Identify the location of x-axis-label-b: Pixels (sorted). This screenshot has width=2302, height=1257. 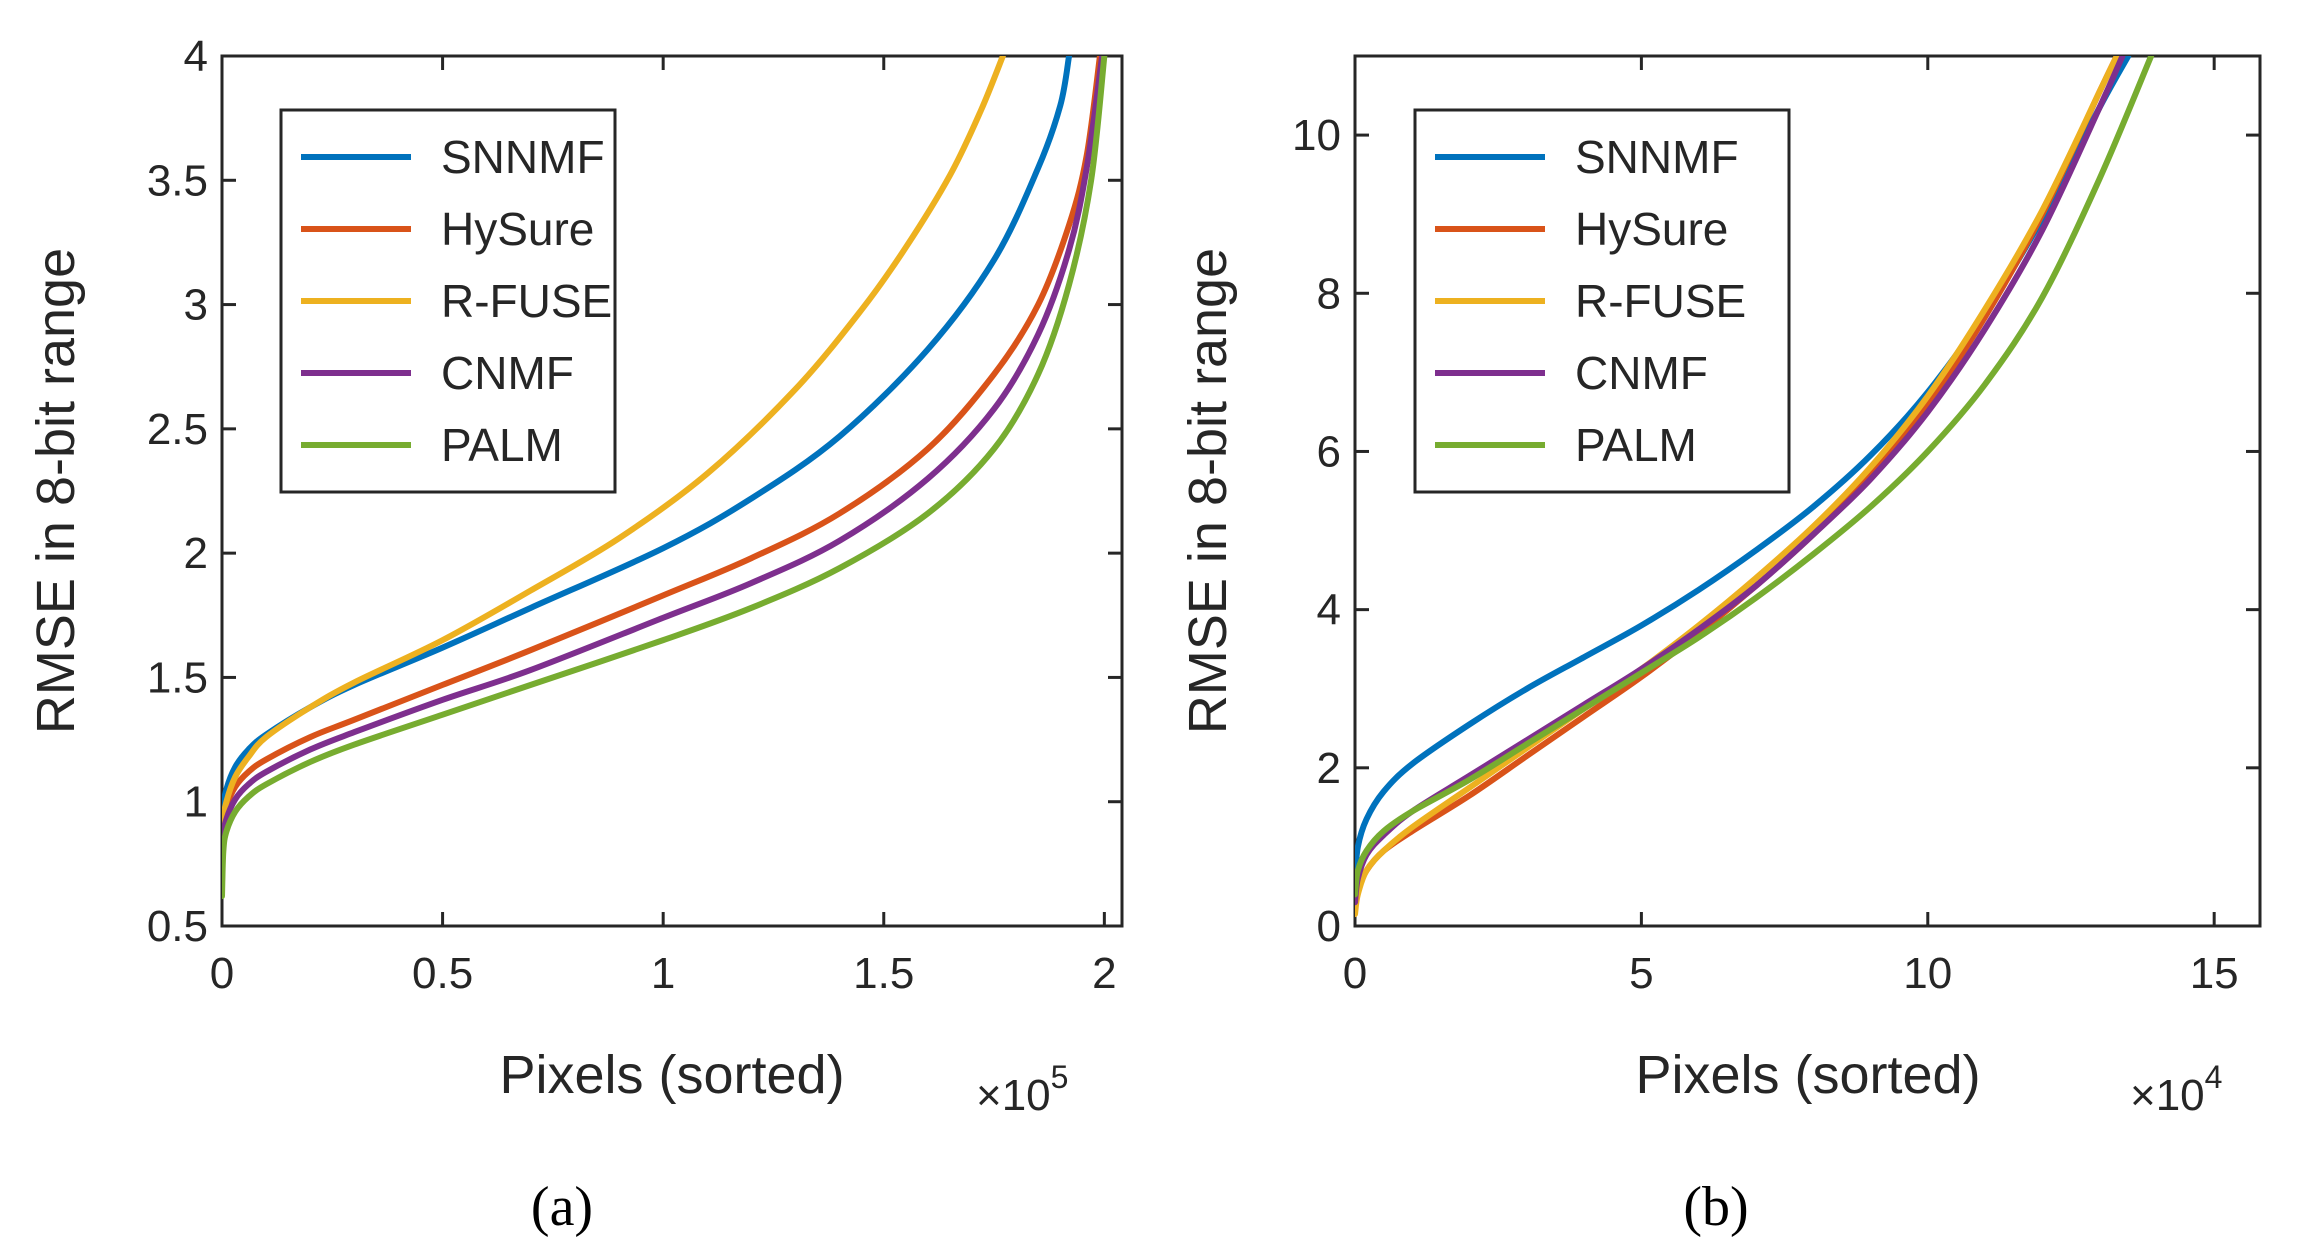
(1807, 1075).